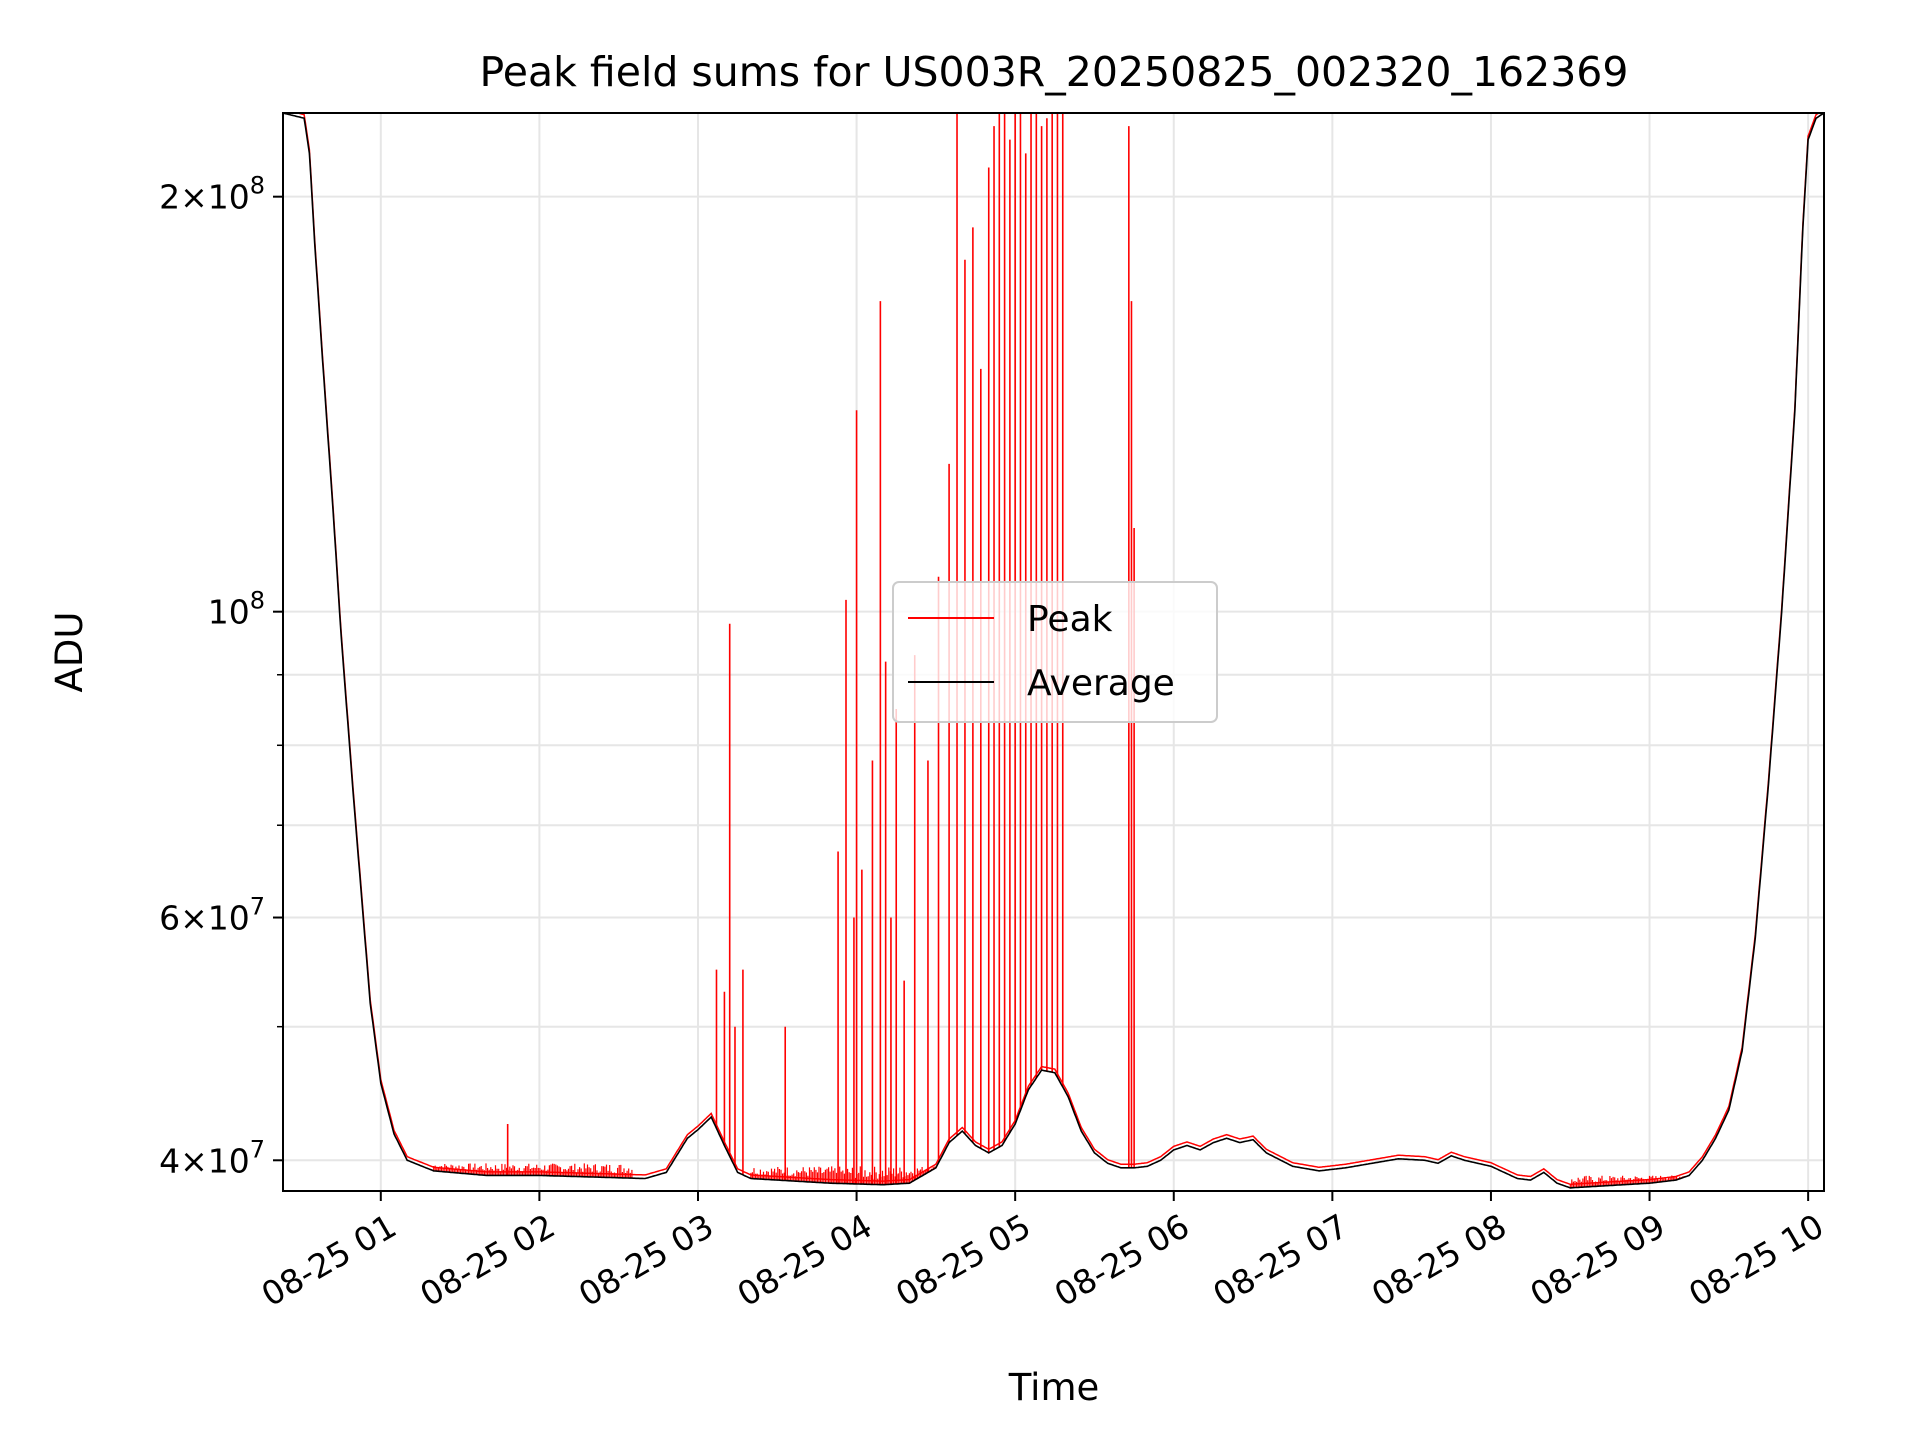 The width and height of the screenshot is (1920, 1440). What do you see at coordinates (221, 676) in the screenshot?
I see `y-axis: 4×107 6×107 108 2×108` at bounding box center [221, 676].